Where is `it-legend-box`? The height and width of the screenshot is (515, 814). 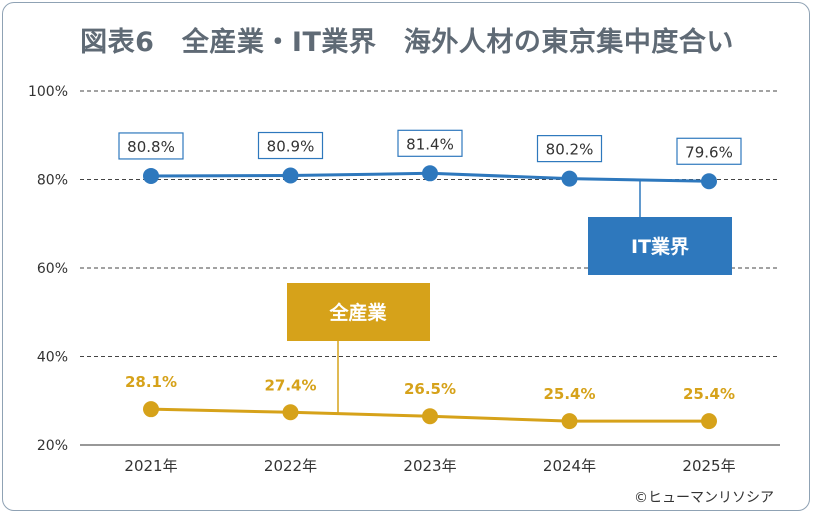
it-legend-box is located at coordinates (660, 246).